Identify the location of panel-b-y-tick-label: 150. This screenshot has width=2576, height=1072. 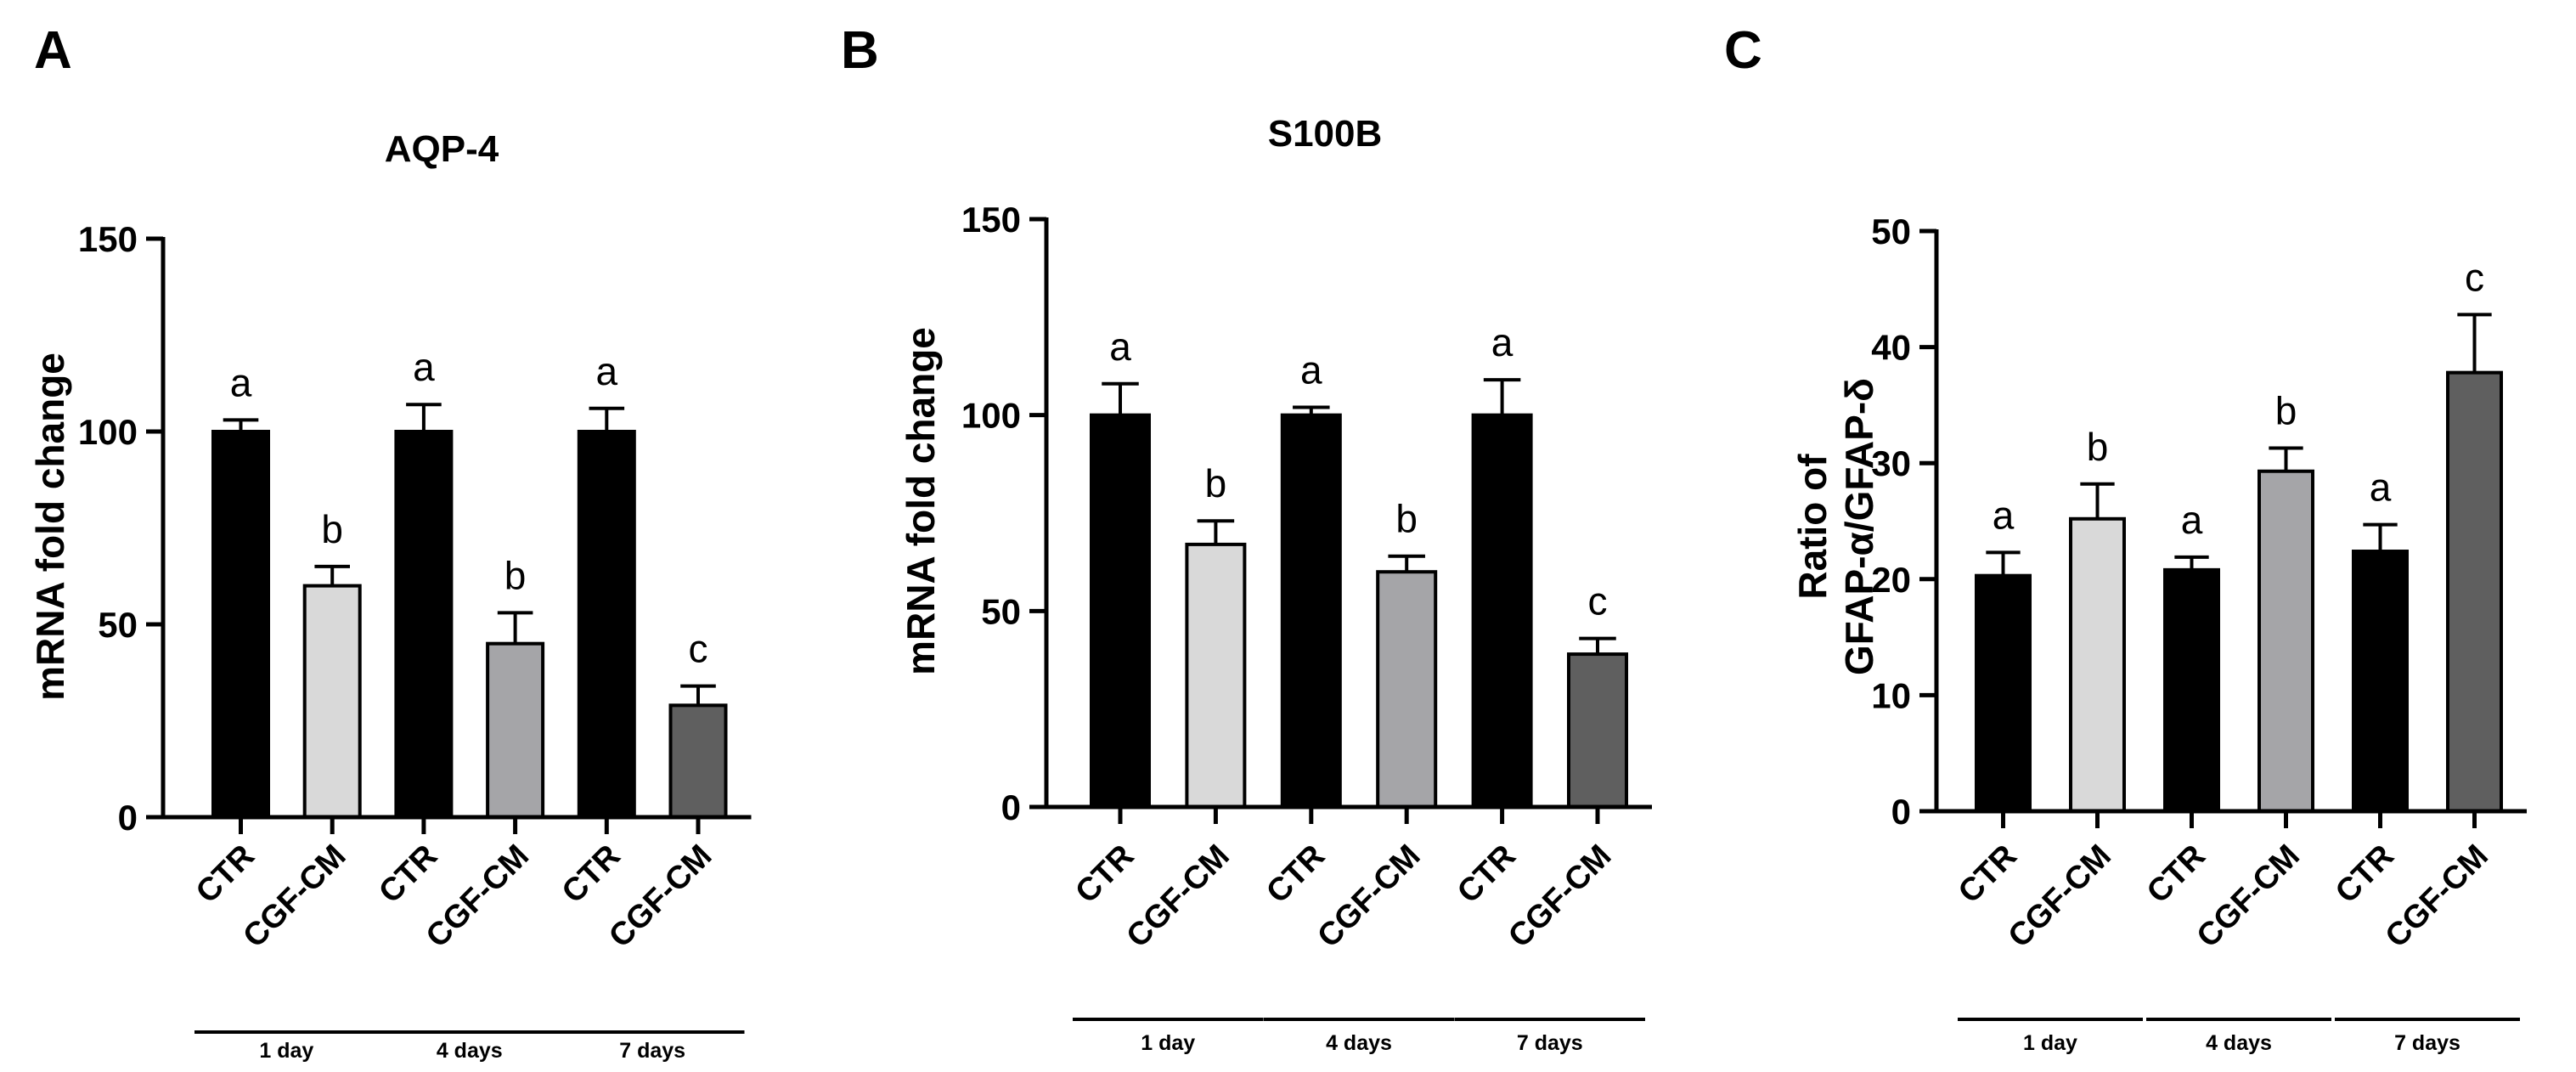
(991, 220).